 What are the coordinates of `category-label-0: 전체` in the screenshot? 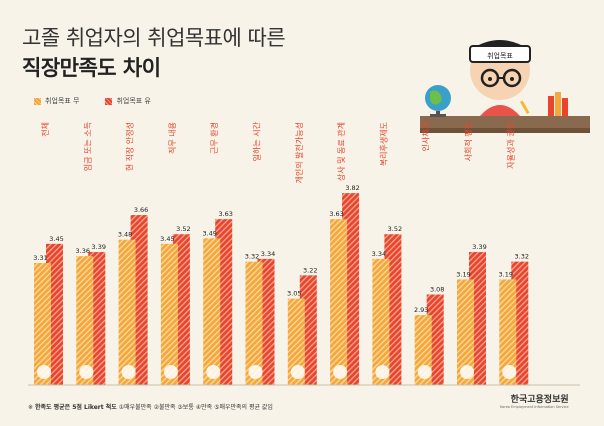 It's located at (45, 129).